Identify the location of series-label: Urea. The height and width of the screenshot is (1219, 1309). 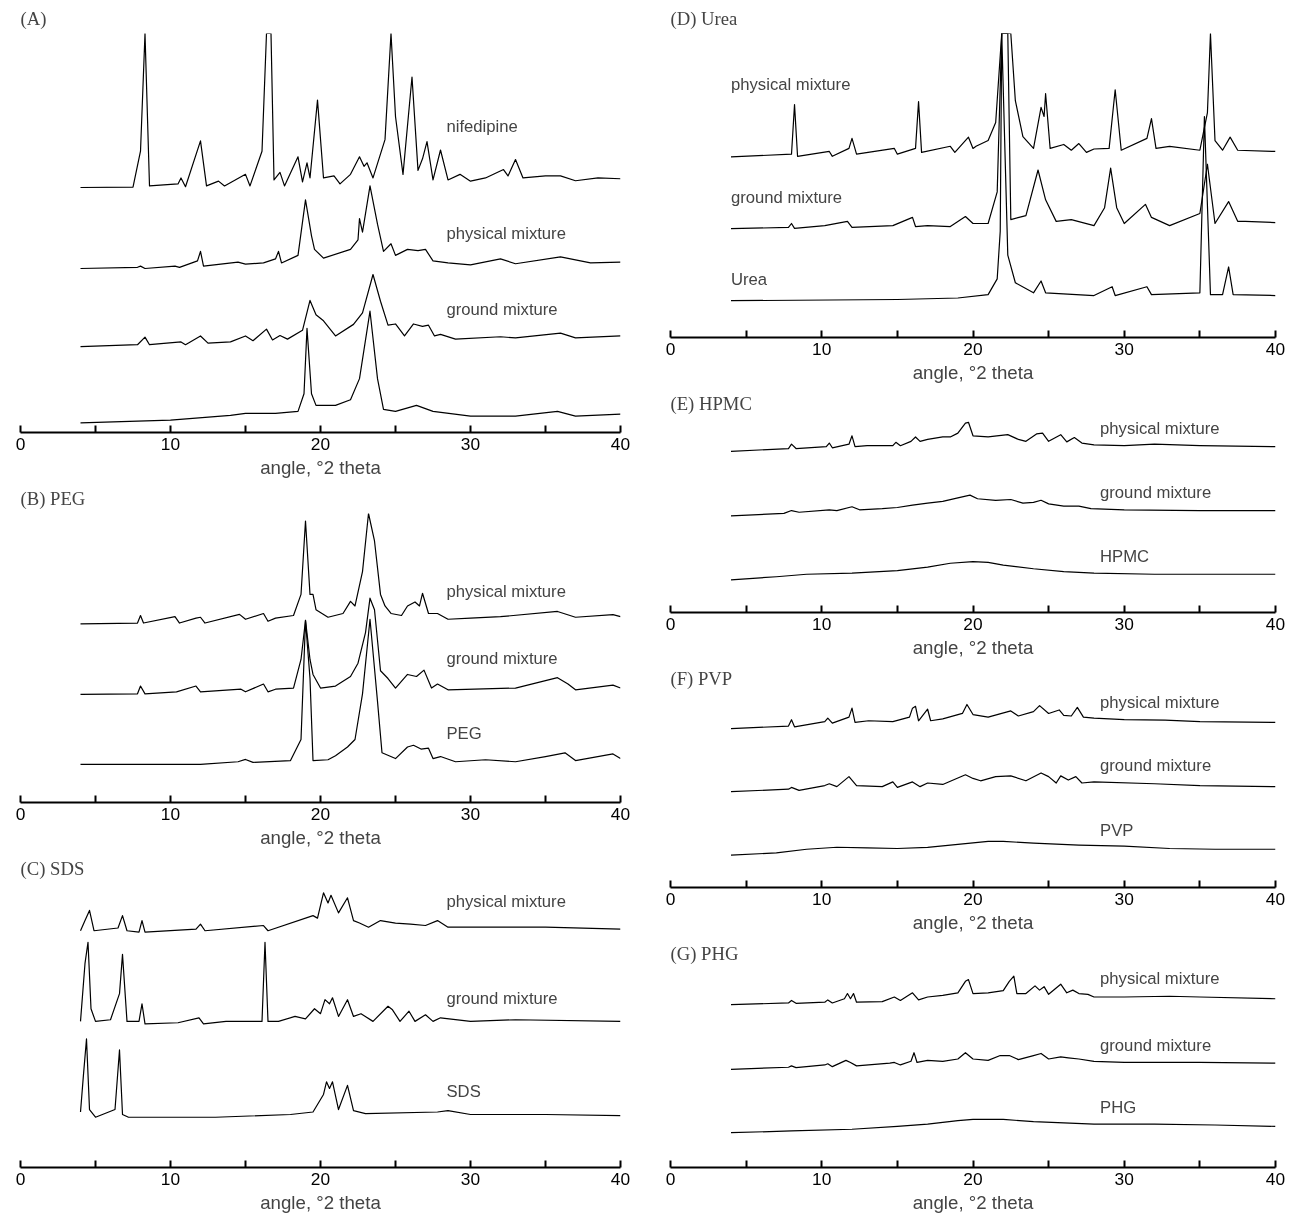
(749, 279).